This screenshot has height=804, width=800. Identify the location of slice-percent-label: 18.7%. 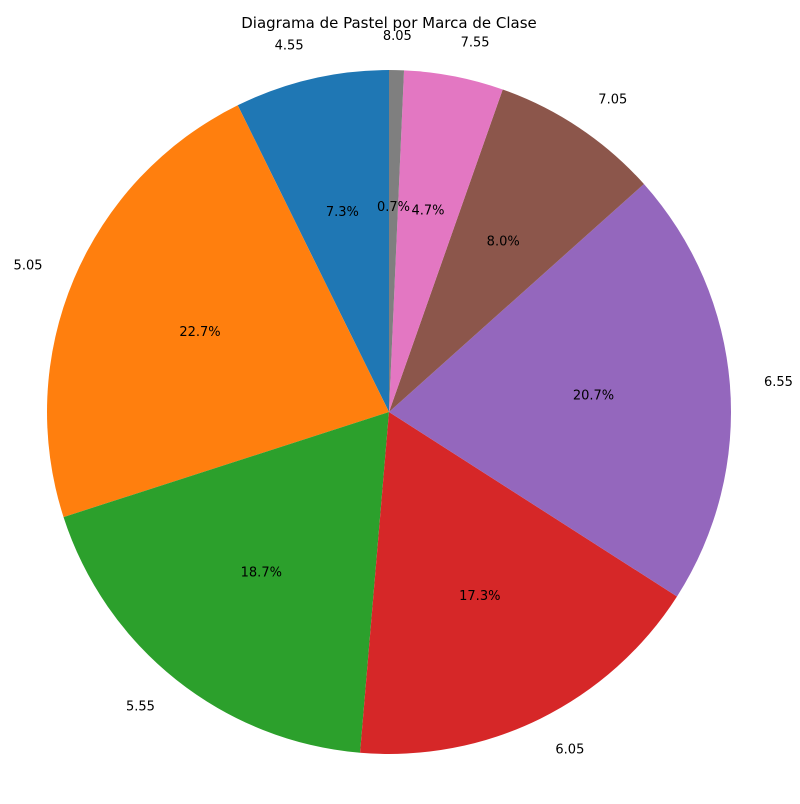
(261, 573).